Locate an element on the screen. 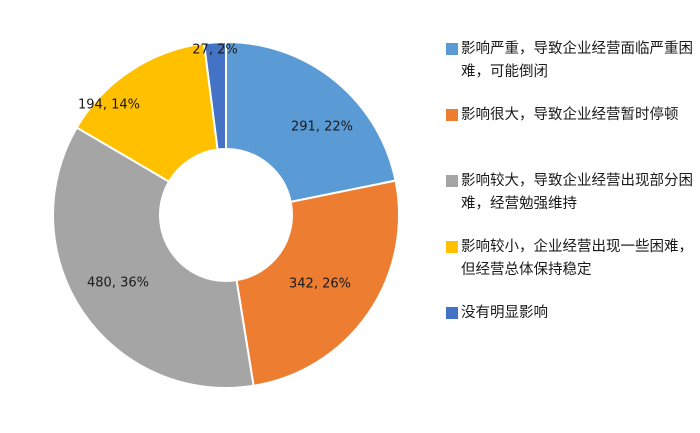 This screenshot has height=433, width=700. slice-label-5: 27, 2% is located at coordinates (214, 50).